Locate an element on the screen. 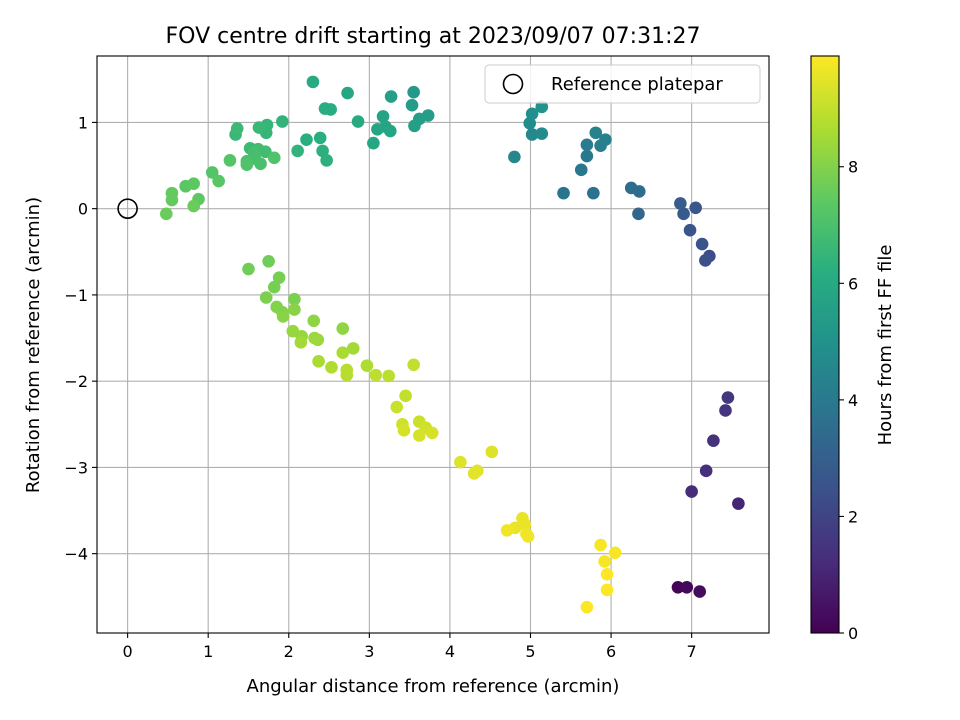 Image resolution: width=960 pixels, height=720 pixels. colorbar: 0 2 4 6 8 Hours from first FF file is located at coordinates (853, 349).